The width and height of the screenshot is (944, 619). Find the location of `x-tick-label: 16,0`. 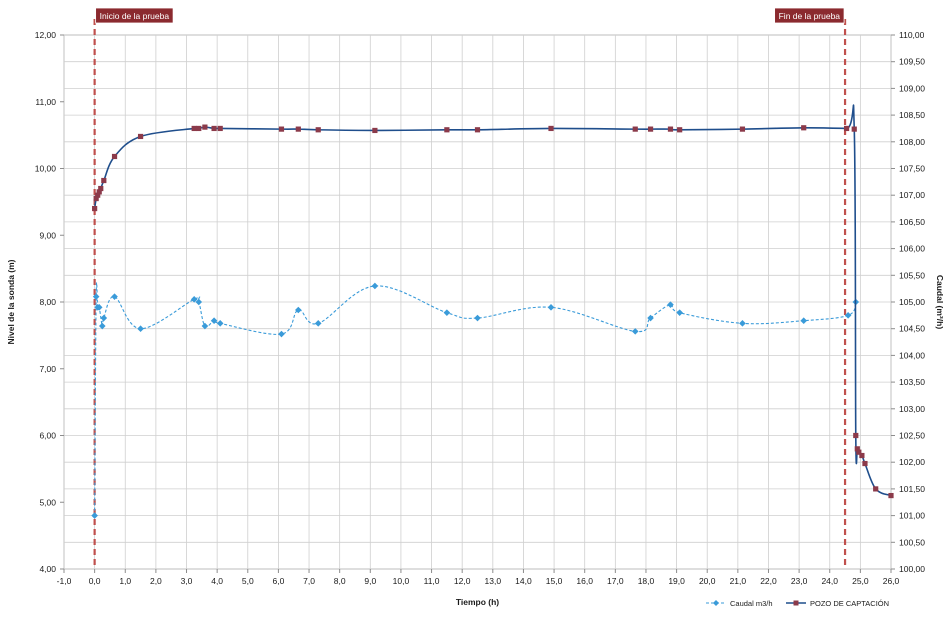

x-tick-label: 16,0 is located at coordinates (584, 581).